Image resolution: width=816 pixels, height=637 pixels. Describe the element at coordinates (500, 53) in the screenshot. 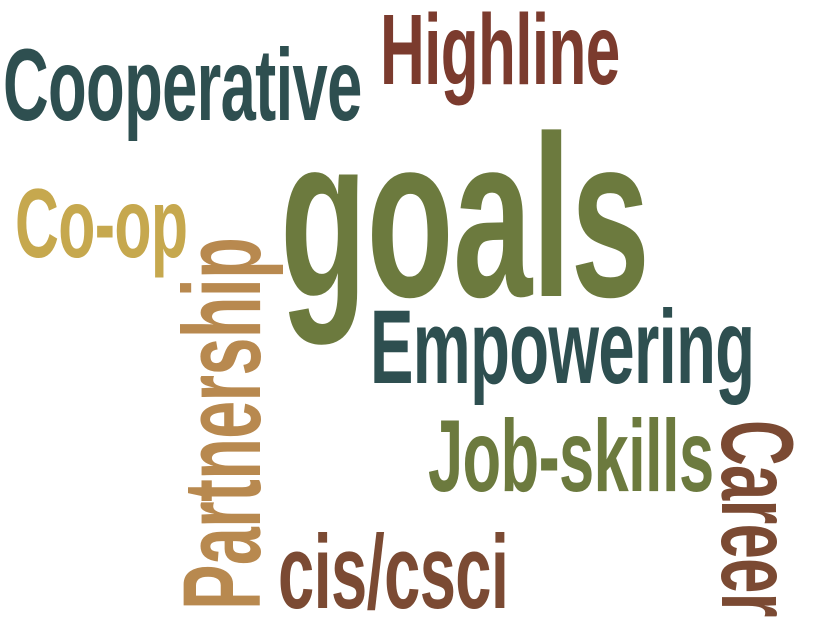

I see `word-highline: Highline` at that location.